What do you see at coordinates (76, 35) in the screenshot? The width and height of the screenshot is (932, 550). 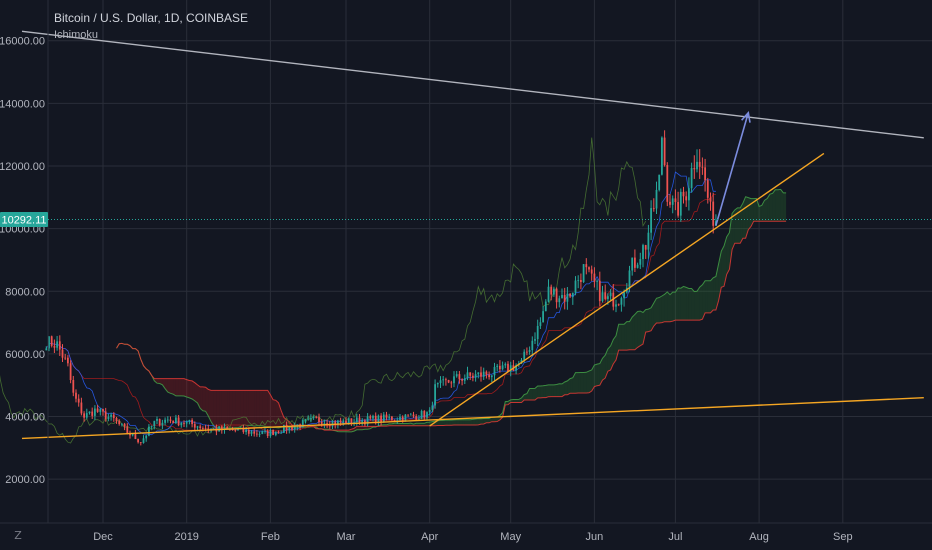 I see `indicator-label: Ichimoku` at bounding box center [76, 35].